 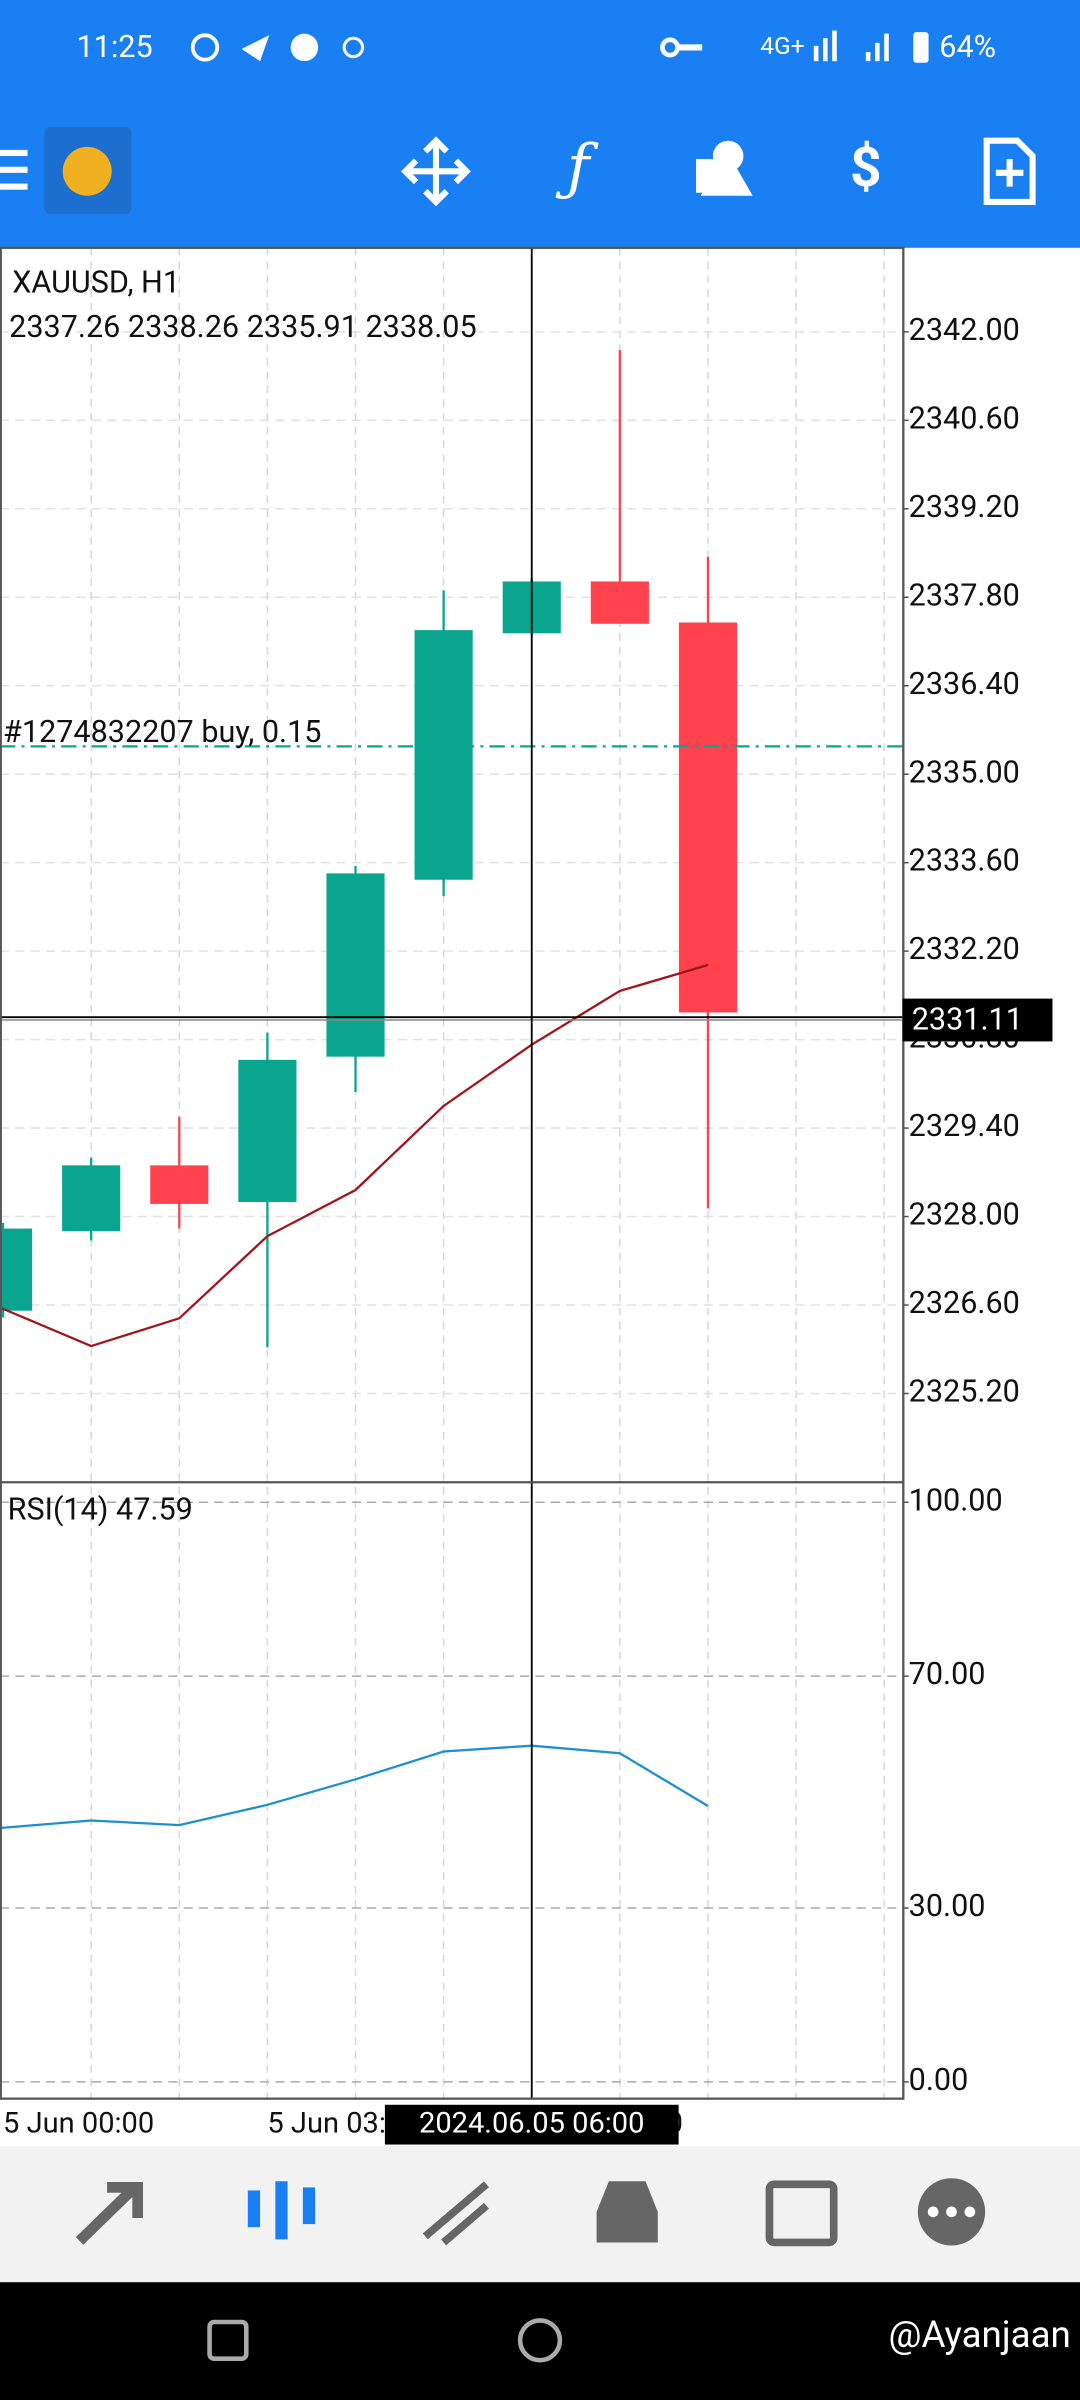 I want to click on y-tick-label: 70.00, so click(x=947, y=1674).